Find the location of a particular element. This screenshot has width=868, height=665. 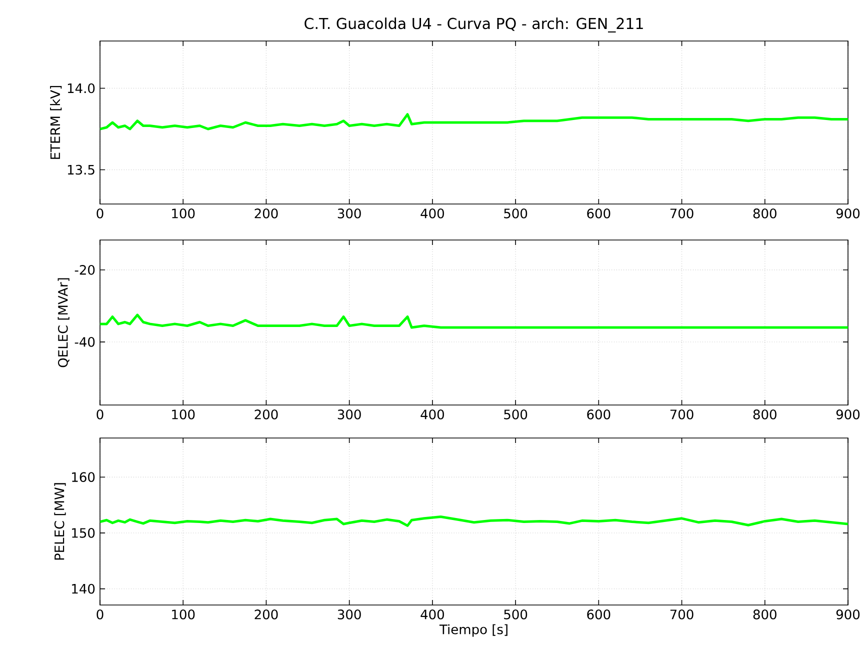

y-axis-title: ETERM [kV] is located at coordinates (56, 122).